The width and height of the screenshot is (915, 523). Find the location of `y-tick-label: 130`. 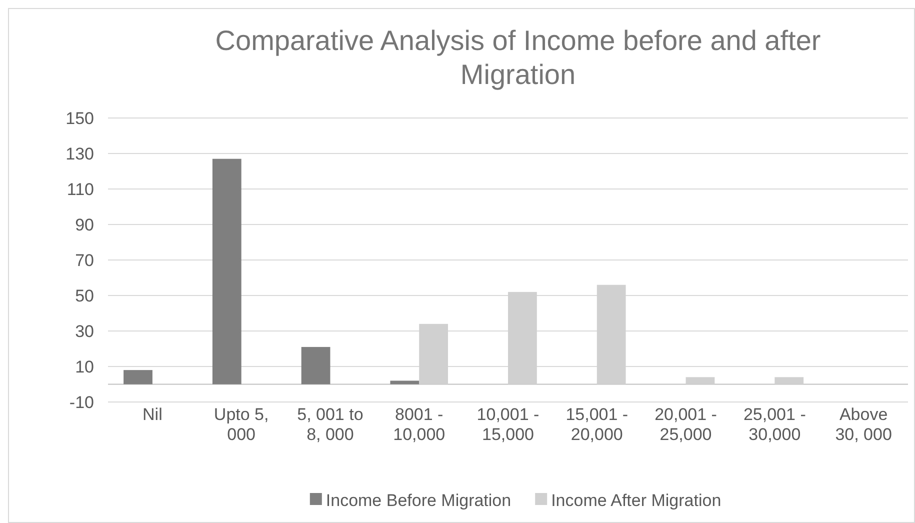

y-tick-label: 130 is located at coordinates (80, 154).